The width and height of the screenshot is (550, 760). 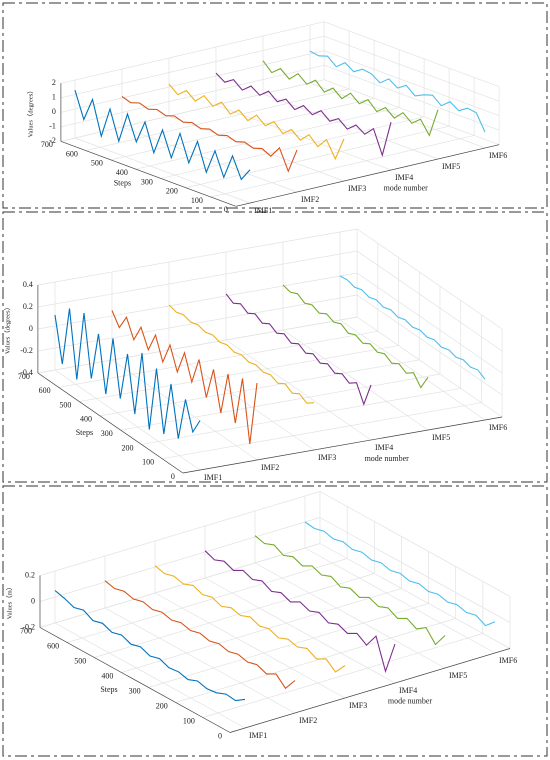 What do you see at coordinates (52, 140) in the screenshot?
I see `z-tick-label: -2` at bounding box center [52, 140].